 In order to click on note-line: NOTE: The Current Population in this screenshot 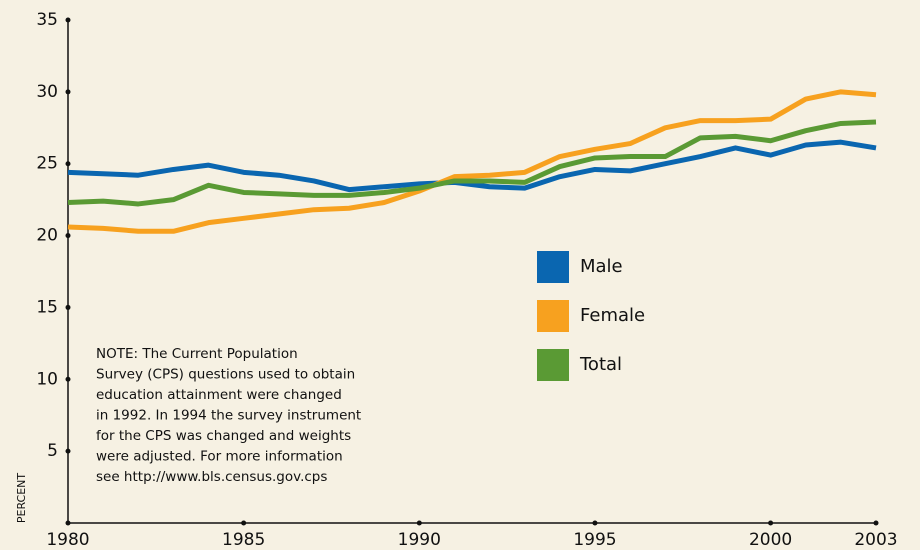, I will do `click(197, 354)`.